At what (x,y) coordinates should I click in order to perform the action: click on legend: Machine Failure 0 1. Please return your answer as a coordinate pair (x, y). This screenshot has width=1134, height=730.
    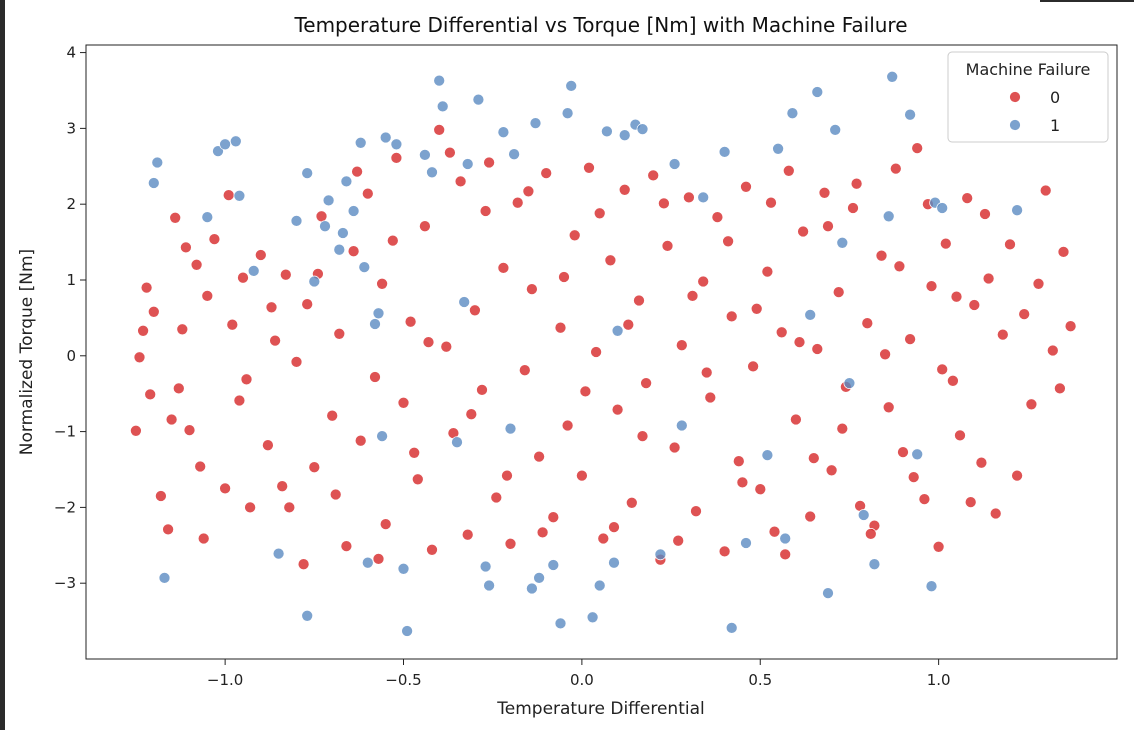
    Looking at the image, I should click on (1028, 97).